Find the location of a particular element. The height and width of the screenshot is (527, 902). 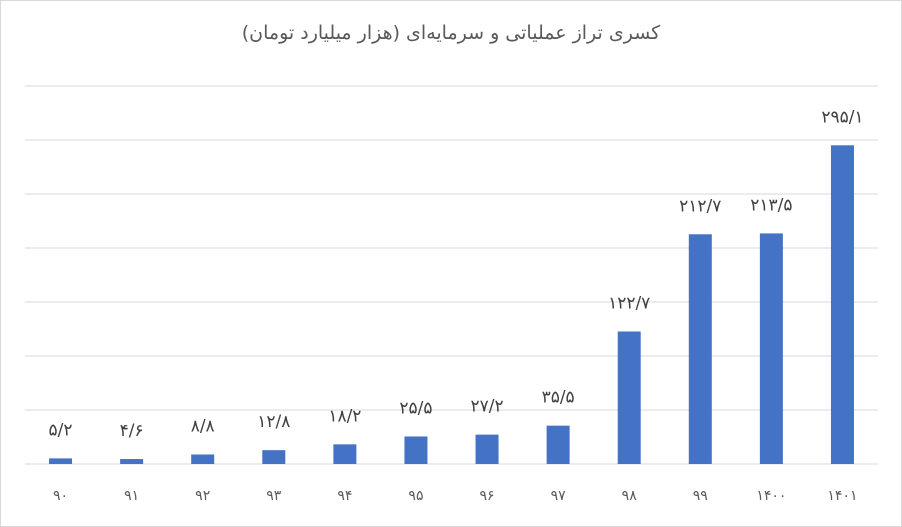

x-tick-label: ۹۲ is located at coordinates (202, 496).